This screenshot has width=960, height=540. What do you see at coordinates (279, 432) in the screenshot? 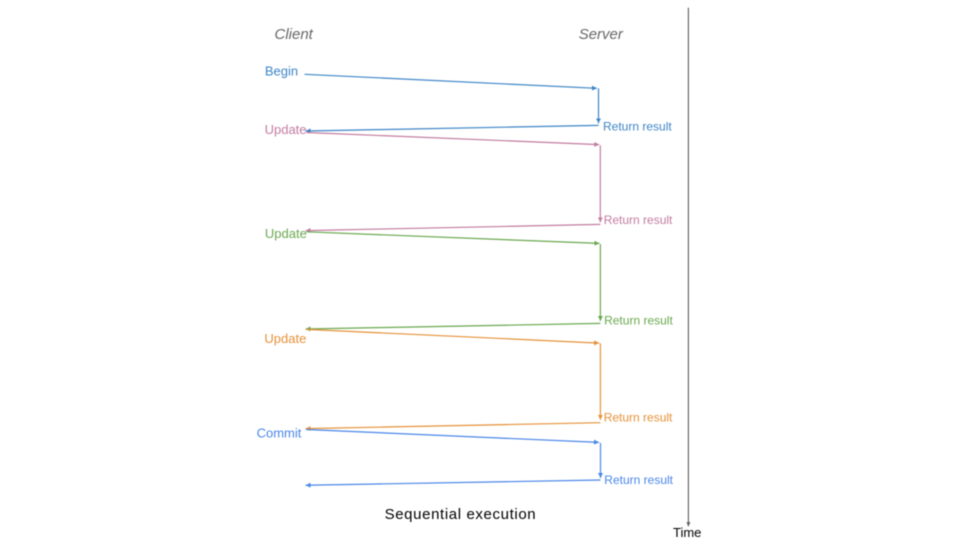
I see `svg-text: Commit` at bounding box center [279, 432].